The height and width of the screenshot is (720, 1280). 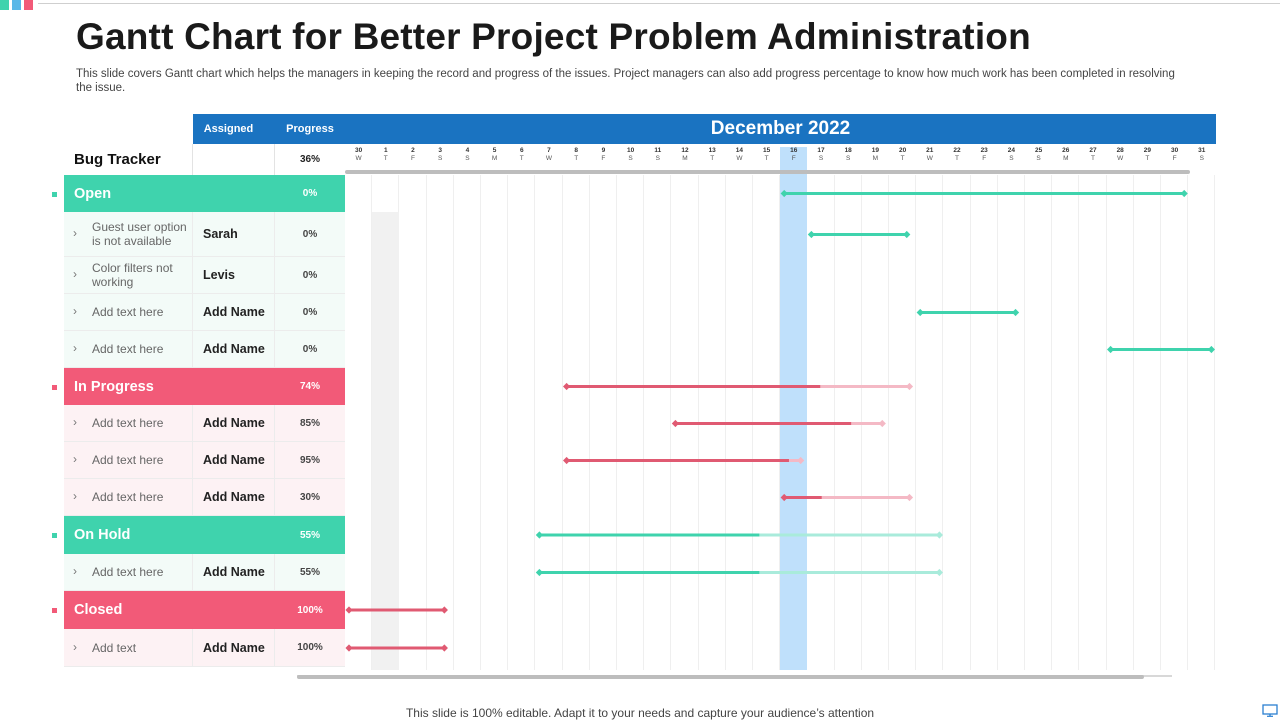 I want to click on day-header: 14 W, so click(x=739, y=155).